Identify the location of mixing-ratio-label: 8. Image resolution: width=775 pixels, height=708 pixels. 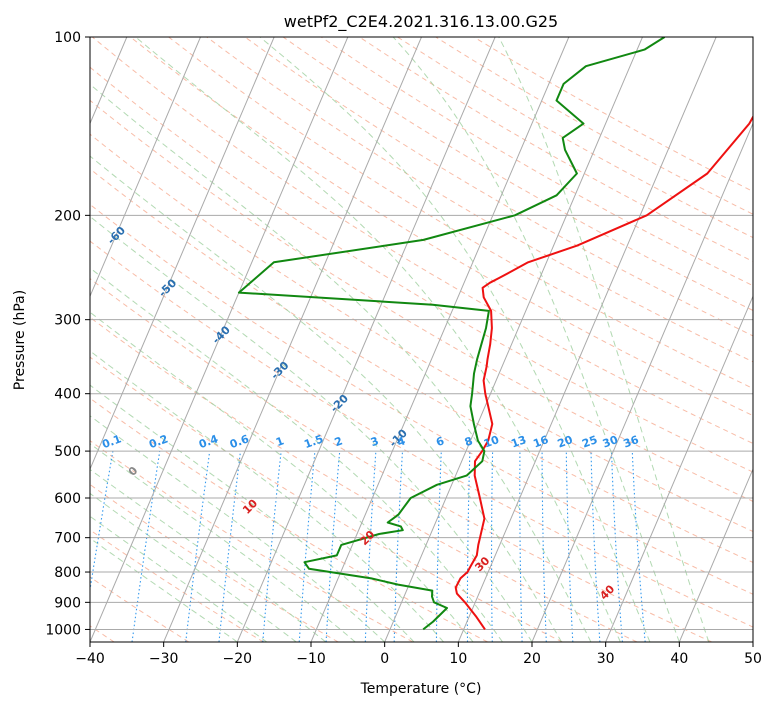
(469, 441).